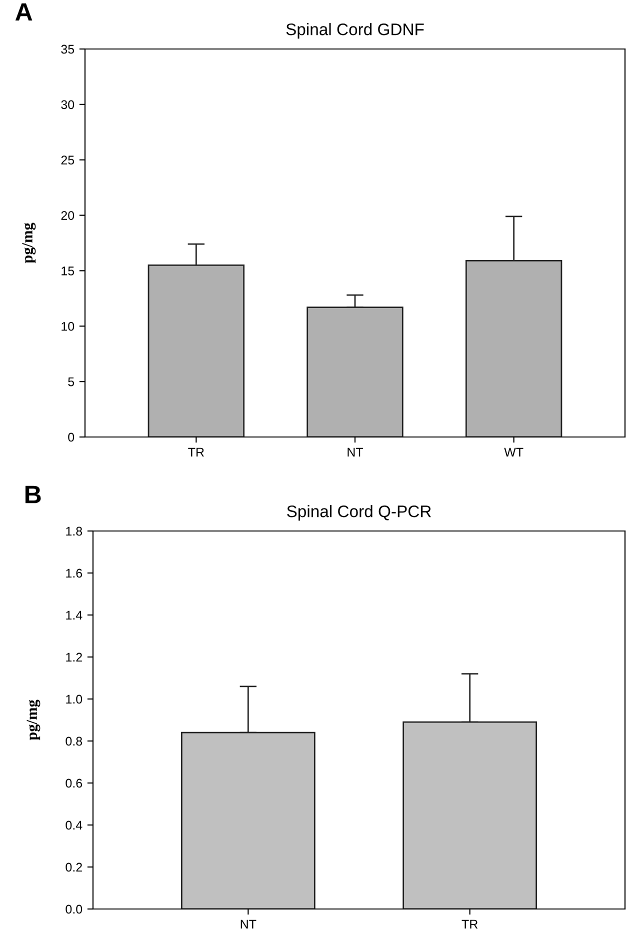 This screenshot has width=637, height=945. I want to click on y-tick-label: 1.2, so click(74, 657).